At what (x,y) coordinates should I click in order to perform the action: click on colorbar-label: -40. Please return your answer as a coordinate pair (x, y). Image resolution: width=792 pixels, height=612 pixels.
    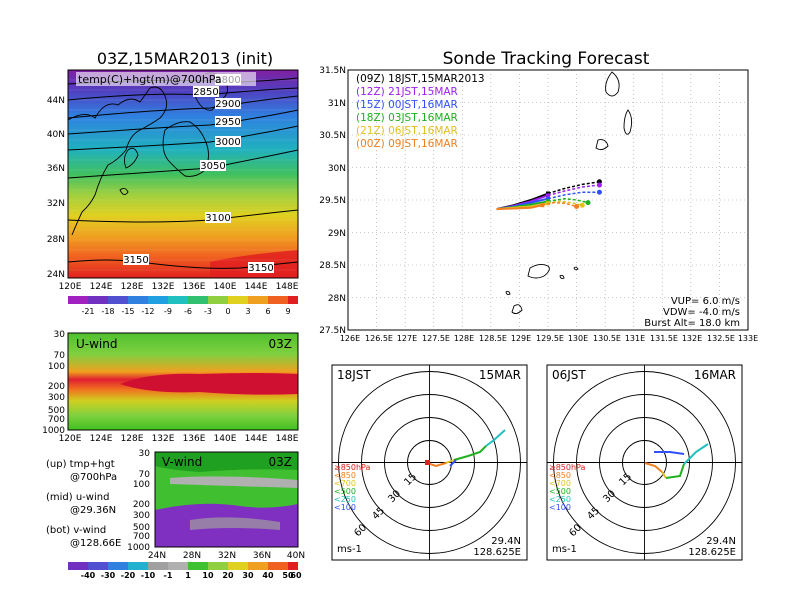
    Looking at the image, I should click on (88, 575).